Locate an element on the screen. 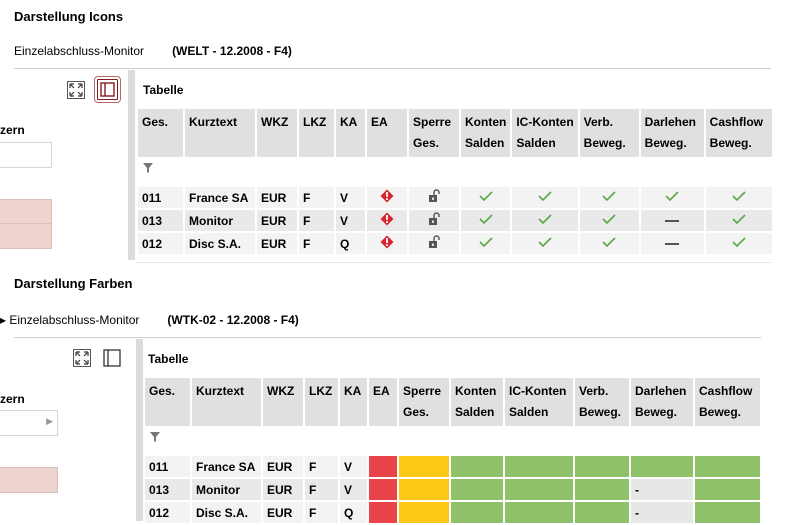 This screenshot has width=786, height=525. context-info: (WELT - 12.2008 - F4) is located at coordinates (232, 51).